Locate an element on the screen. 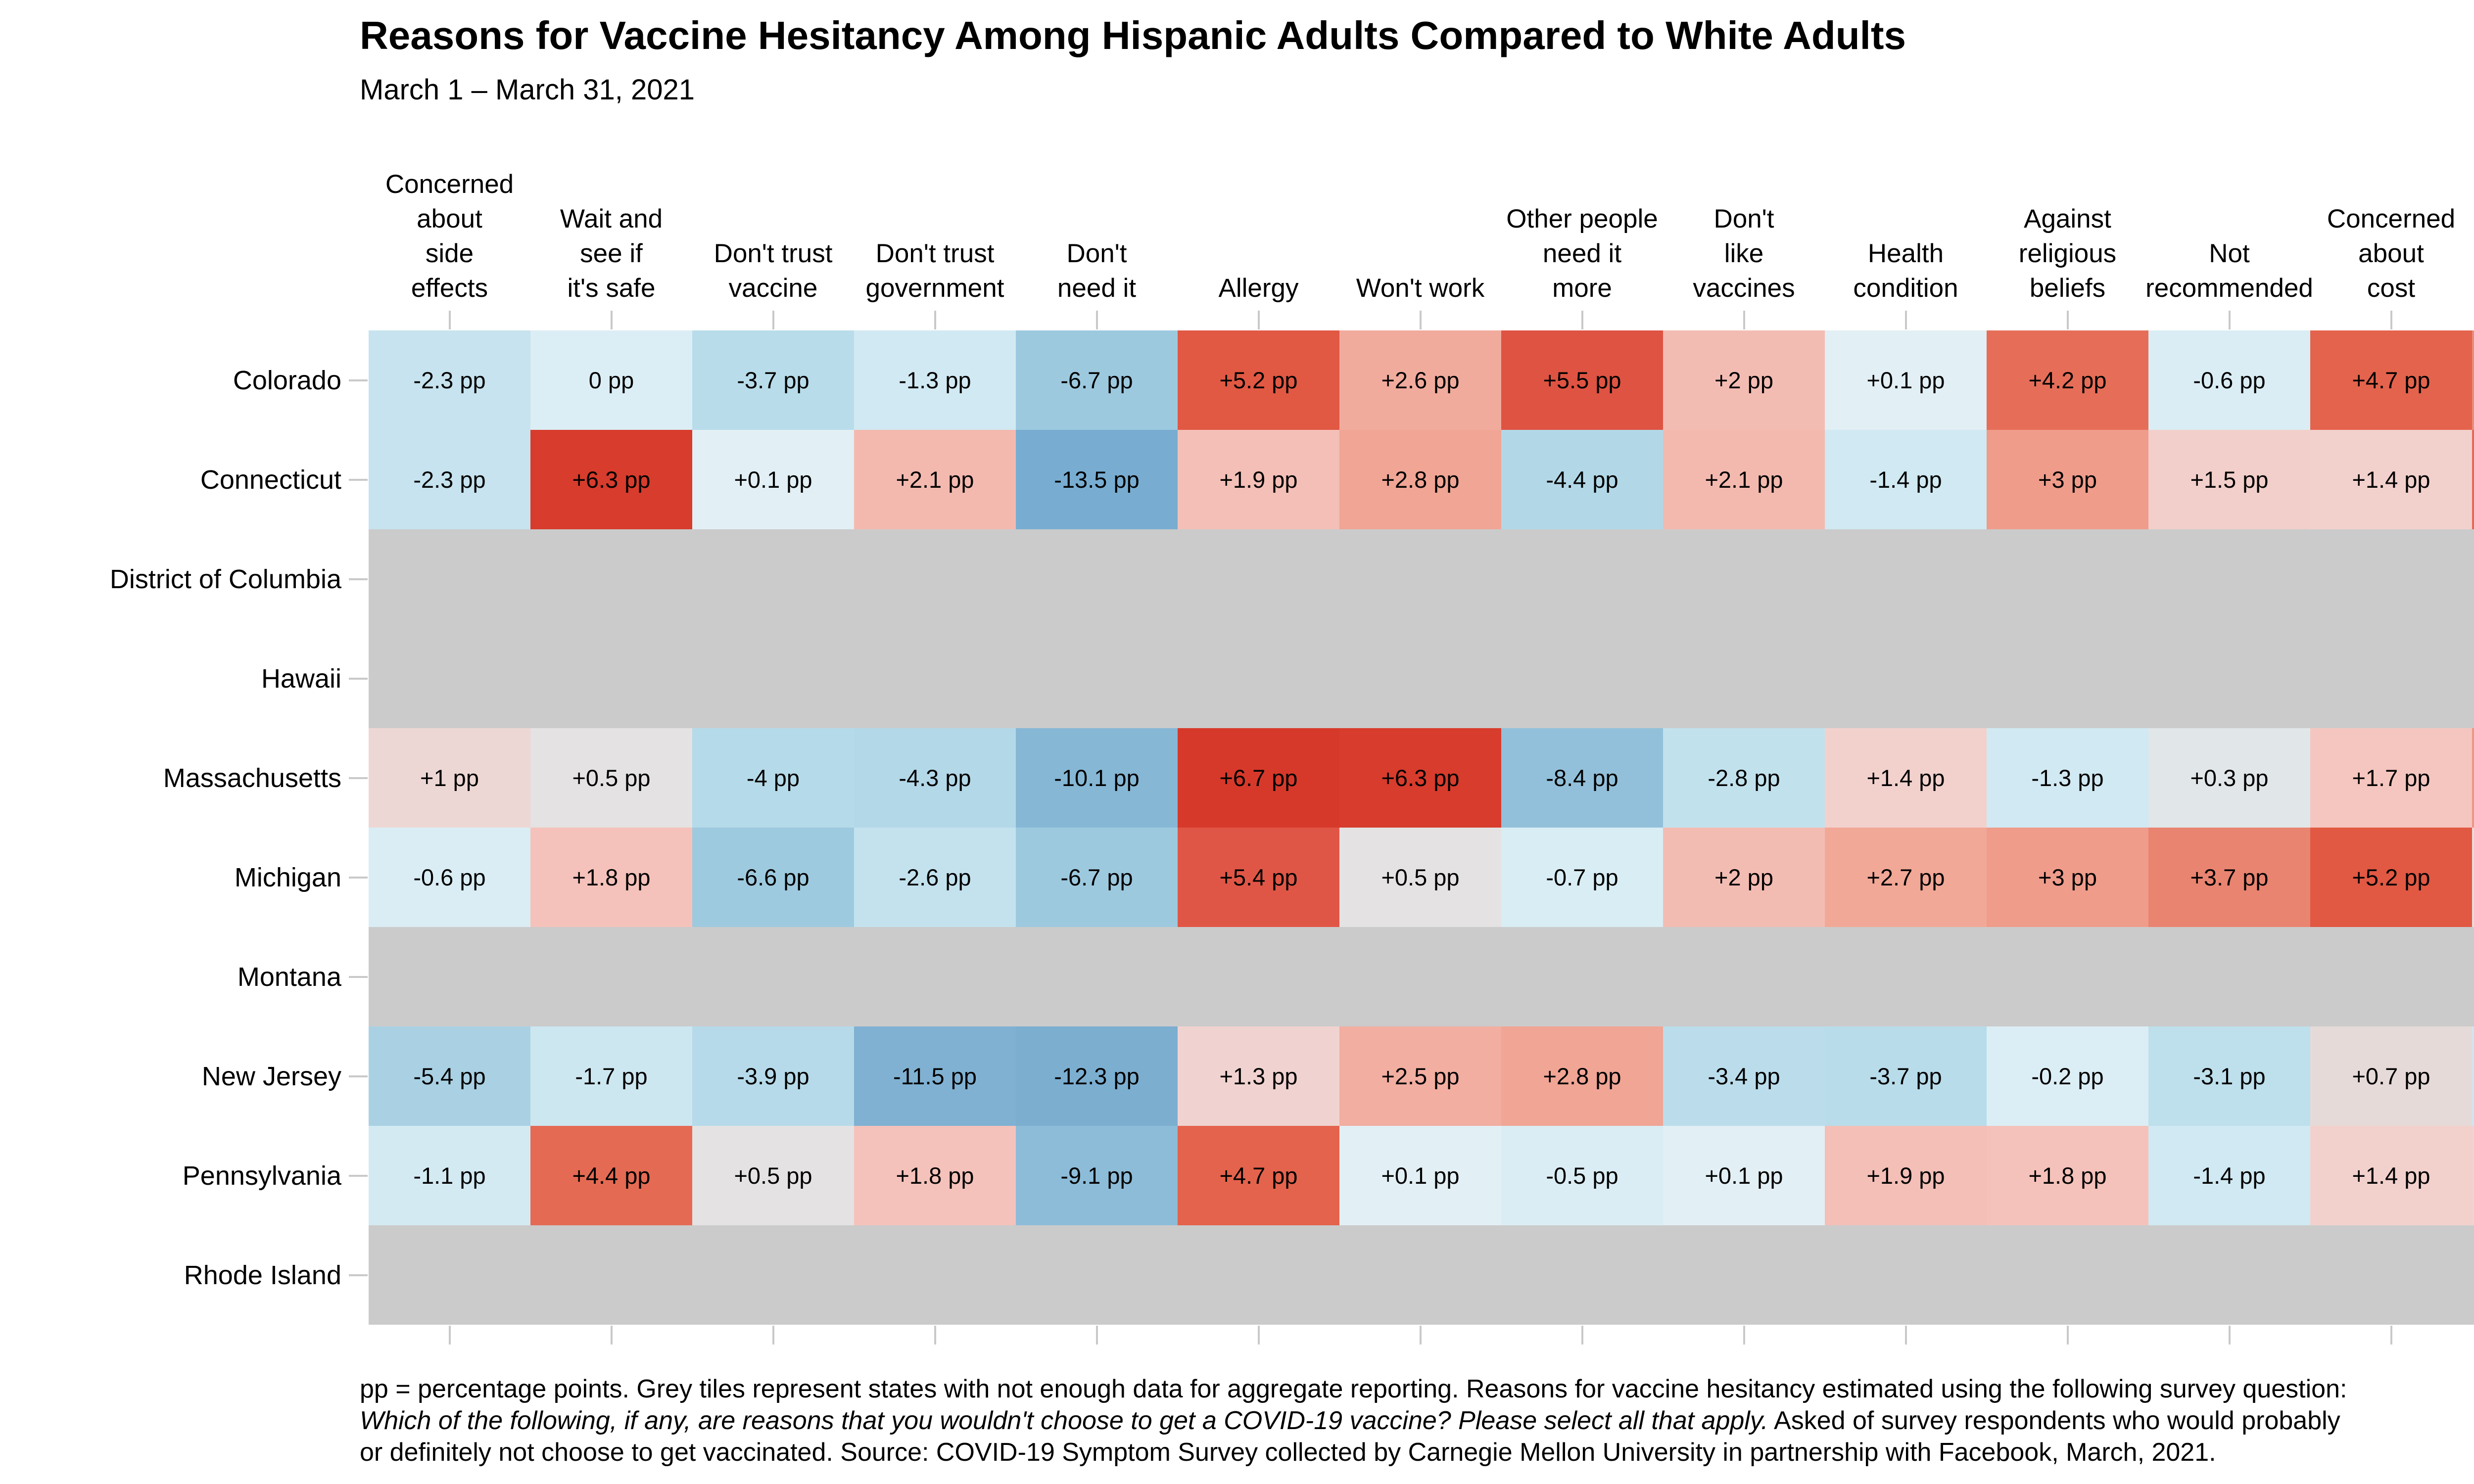 This screenshot has width=2474, height=1484. row-label: Connecticut is located at coordinates (270, 479).